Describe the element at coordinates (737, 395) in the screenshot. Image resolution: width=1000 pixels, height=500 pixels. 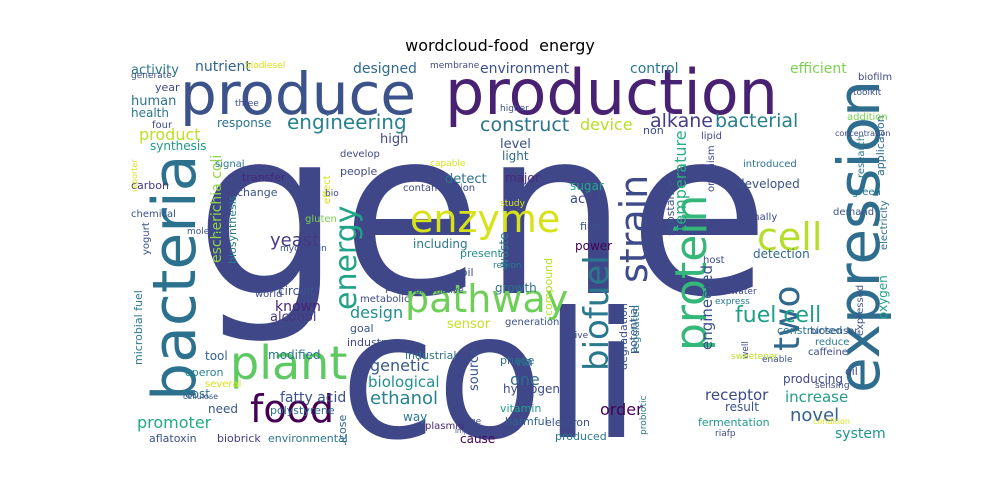
I see `word: receptor` at that location.